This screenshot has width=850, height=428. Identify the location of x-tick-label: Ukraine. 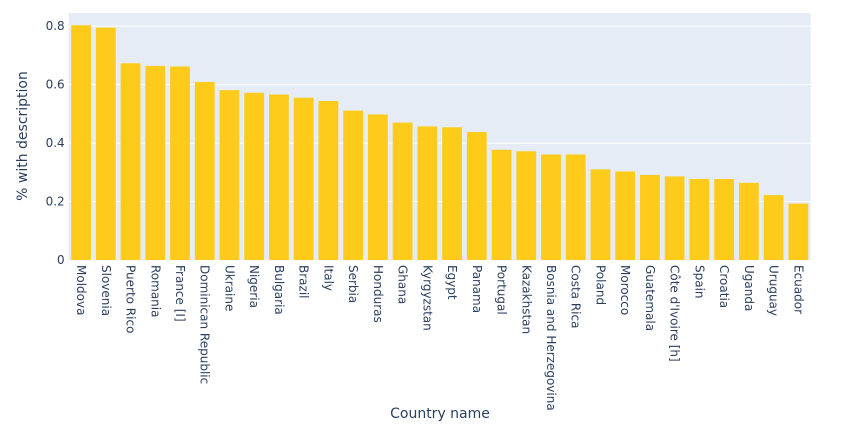
(229, 288).